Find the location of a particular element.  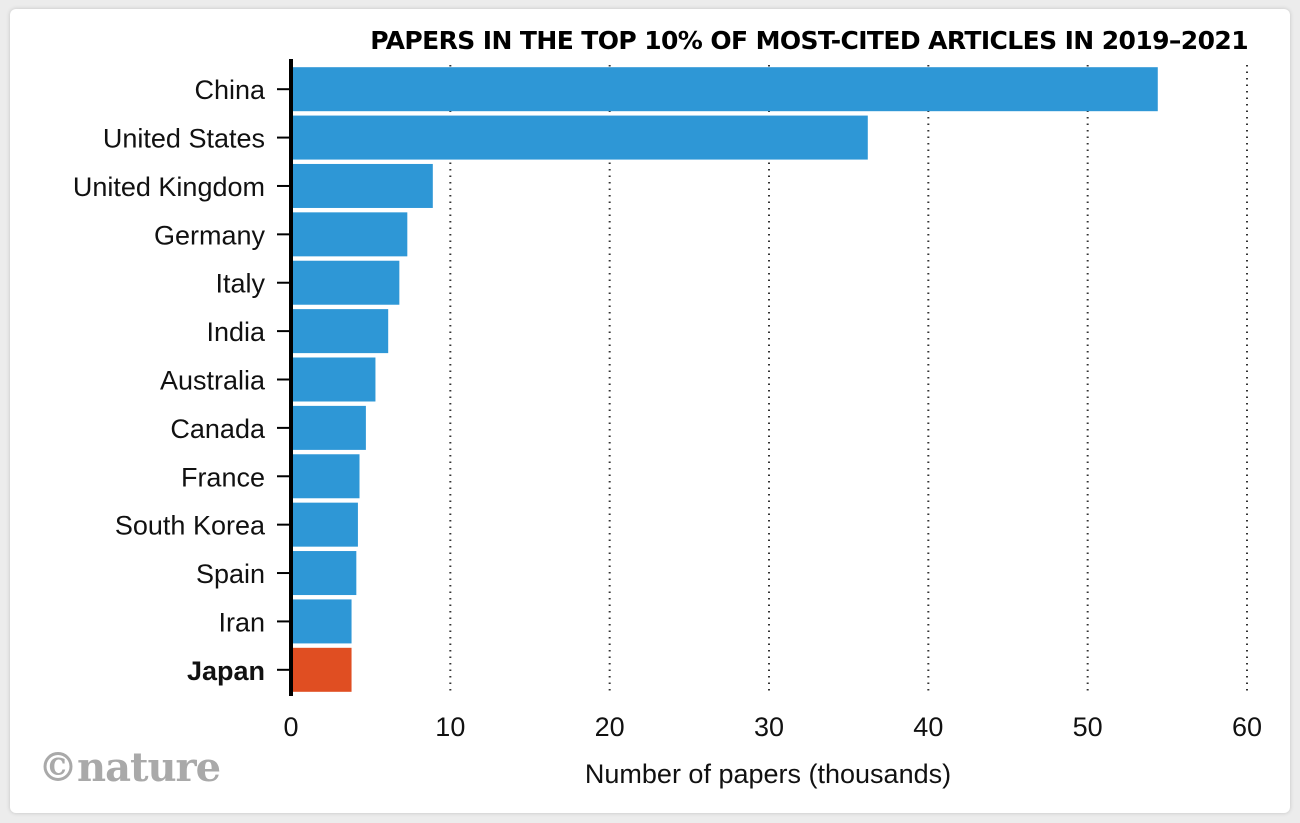

x-tick-label: 60 is located at coordinates (1247, 727).